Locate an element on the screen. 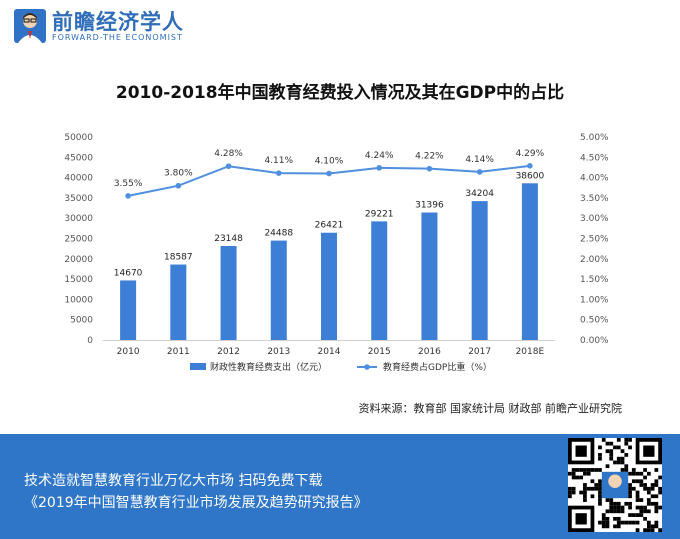  y-tick-label-left: 10000 is located at coordinates (78, 300).